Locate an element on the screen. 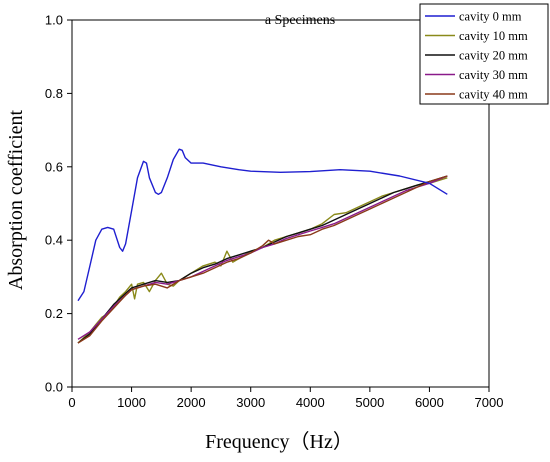  legend-label: cavity 0 mm is located at coordinates (490, 17).